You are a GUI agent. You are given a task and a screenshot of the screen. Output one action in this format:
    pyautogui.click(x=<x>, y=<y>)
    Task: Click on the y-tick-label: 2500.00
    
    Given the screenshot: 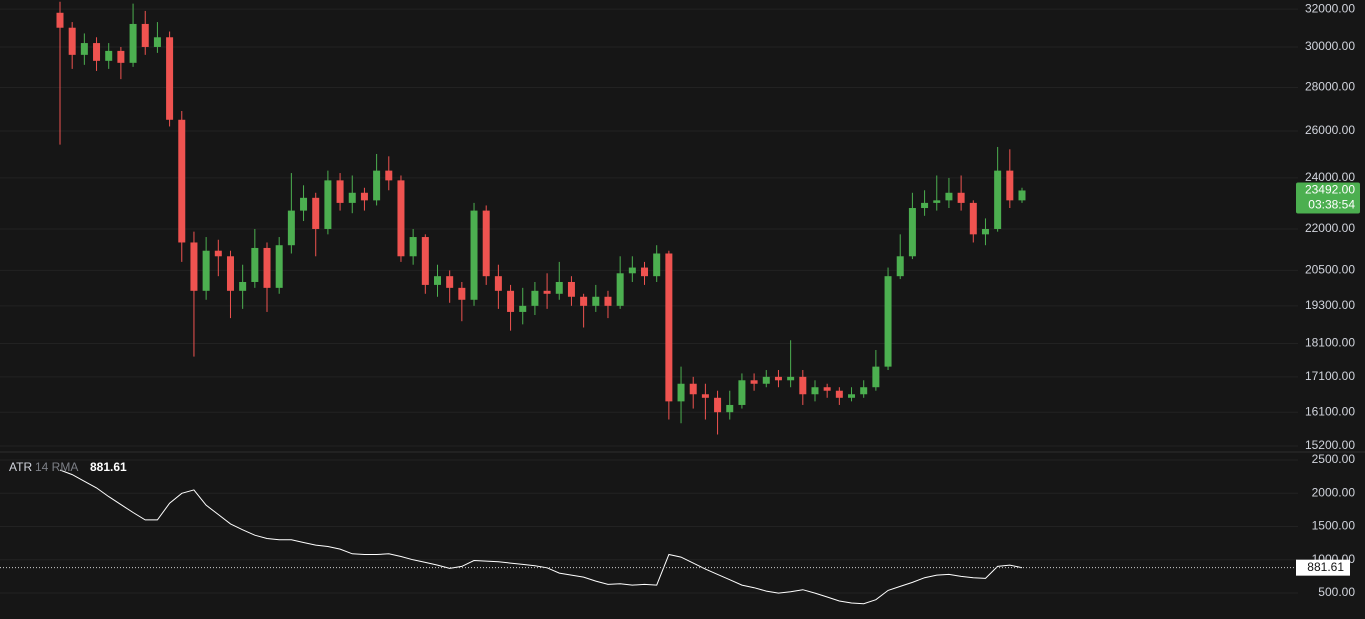 What is the action you would take?
    pyautogui.click(x=1334, y=459)
    